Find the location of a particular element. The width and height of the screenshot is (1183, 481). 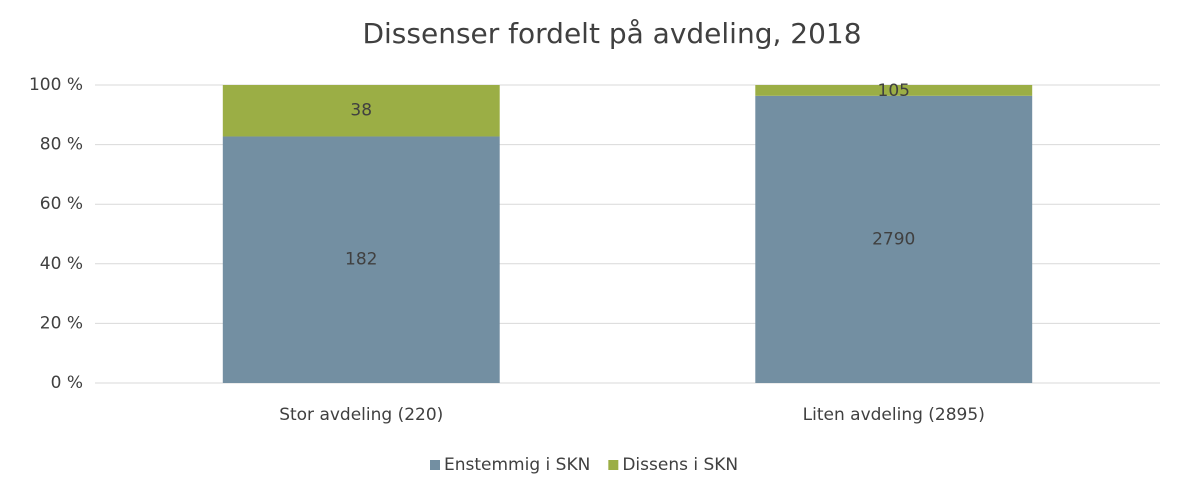

data-label: 2790 is located at coordinates (893, 239).